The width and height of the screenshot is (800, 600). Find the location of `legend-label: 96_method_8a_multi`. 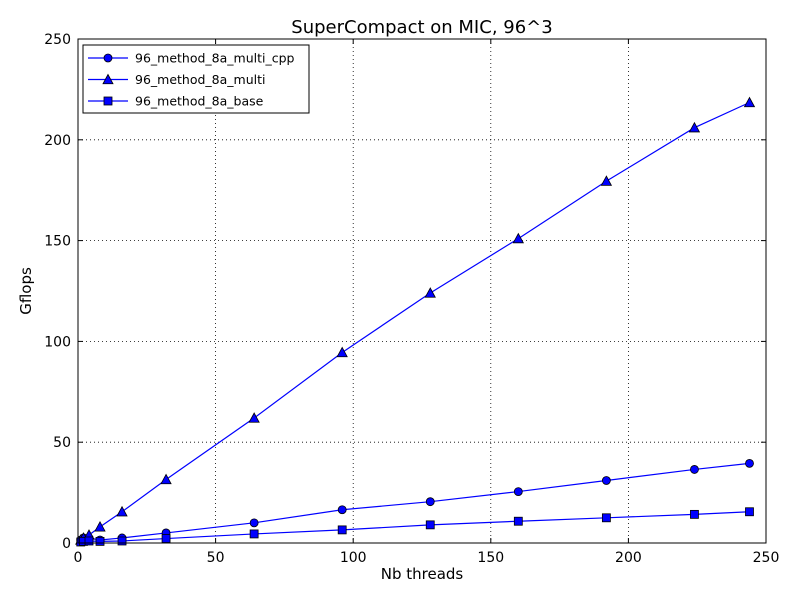

legend-label: 96_method_8a_multi is located at coordinates (200, 79).